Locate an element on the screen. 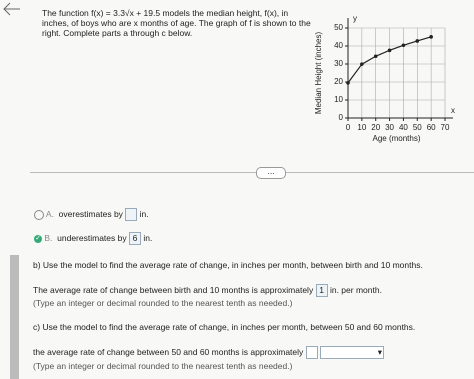 Image resolution: width=474 pixels, height=379 pixels. y-axis-label: Median Height (inches) is located at coordinates (318, 73).